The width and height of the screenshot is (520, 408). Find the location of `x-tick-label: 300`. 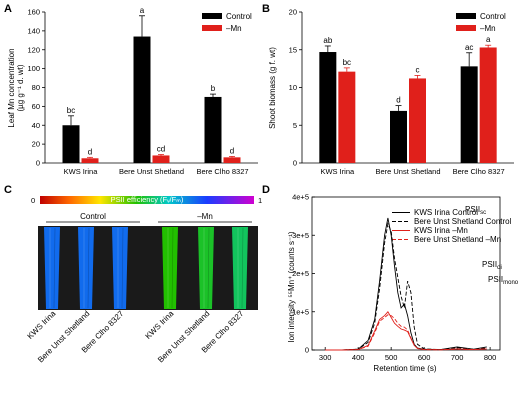

x-tick-label: 300 is located at coordinates (325, 357).